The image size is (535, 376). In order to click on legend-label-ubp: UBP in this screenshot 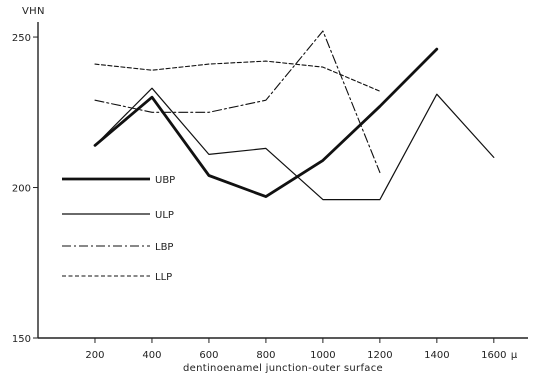, I will do `click(165, 180)`.